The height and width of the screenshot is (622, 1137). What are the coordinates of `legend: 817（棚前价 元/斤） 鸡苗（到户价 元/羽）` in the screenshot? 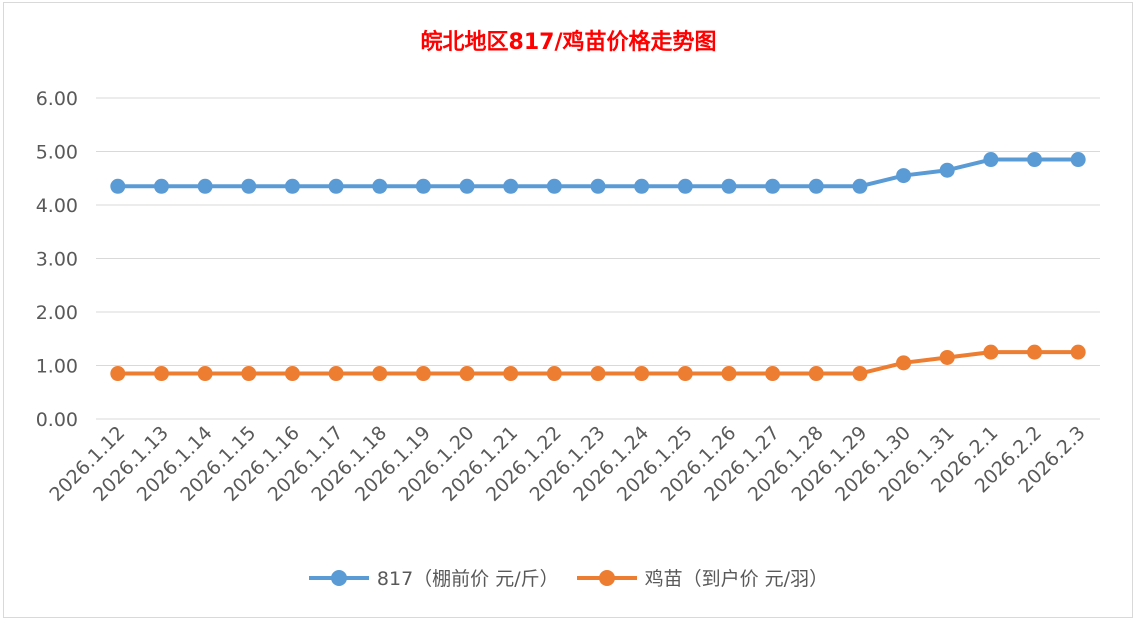 It's located at (568, 577).